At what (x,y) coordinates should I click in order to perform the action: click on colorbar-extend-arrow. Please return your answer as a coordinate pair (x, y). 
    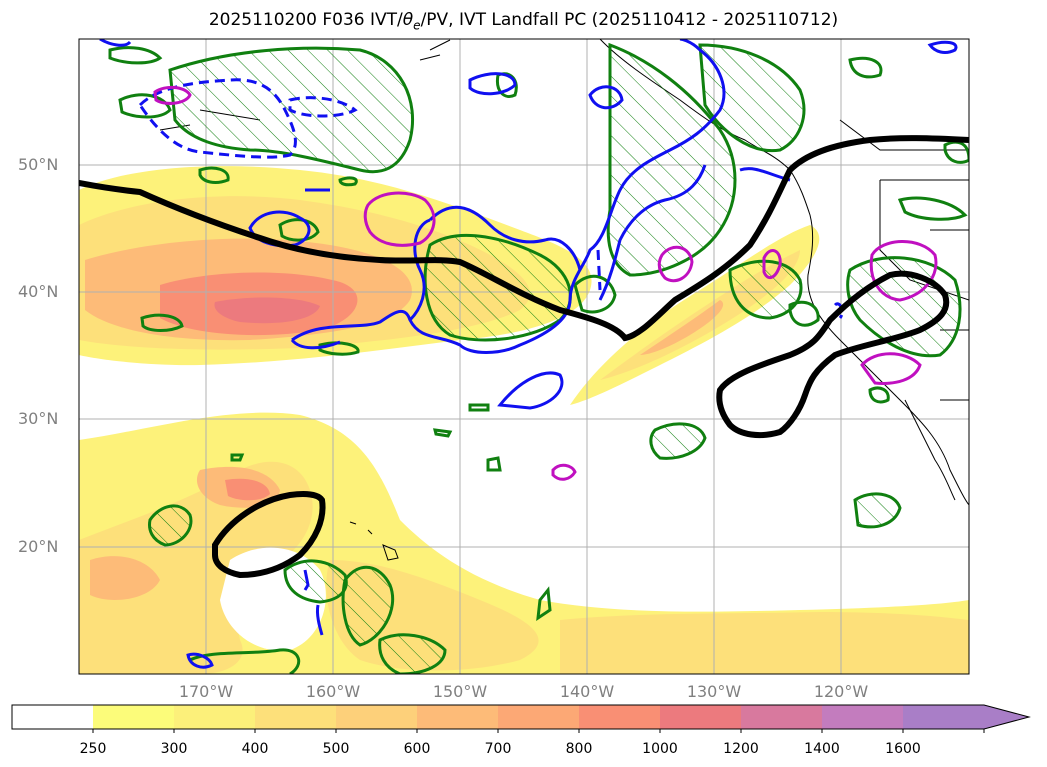
    Looking at the image, I should click on (1006, 717).